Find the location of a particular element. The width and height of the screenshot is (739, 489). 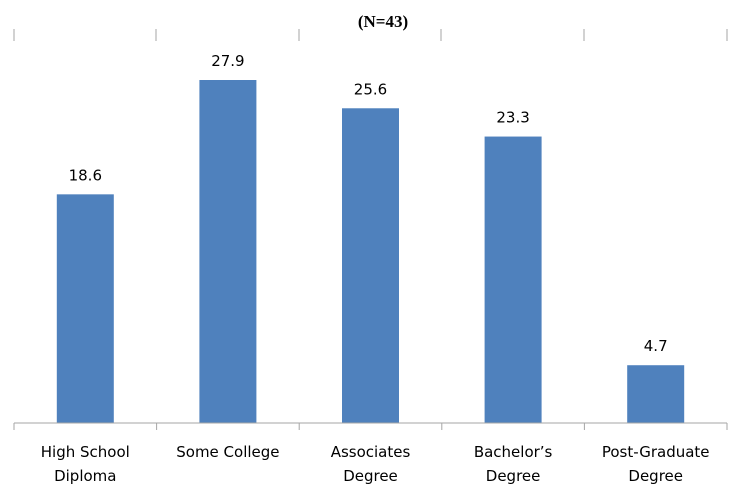

category-label-line: Diploma is located at coordinates (85, 476).